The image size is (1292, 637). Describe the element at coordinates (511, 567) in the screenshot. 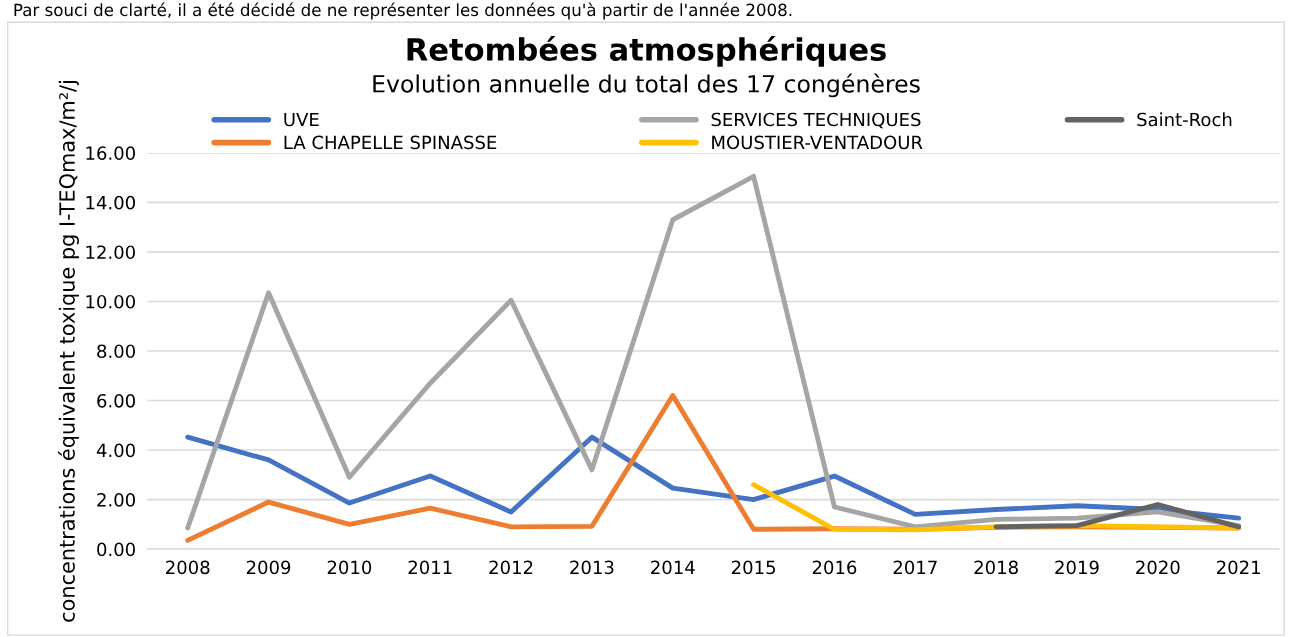

I see `x-tick-label: 2012` at that location.